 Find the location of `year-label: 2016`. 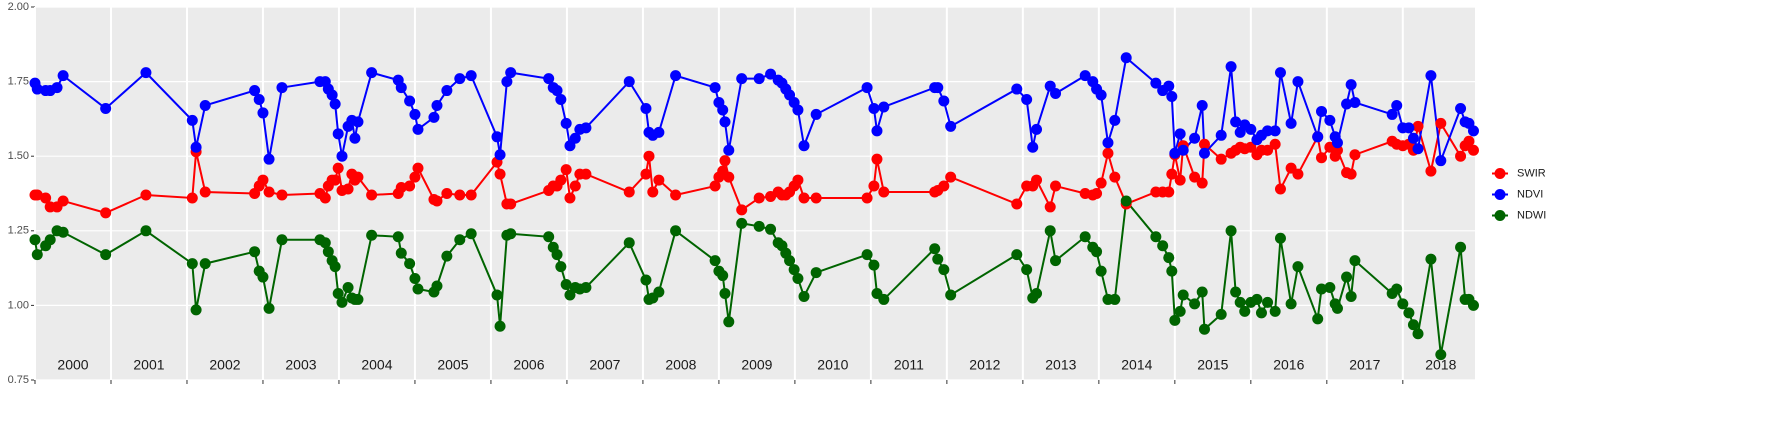

year-label: 2016 is located at coordinates (1288, 365).